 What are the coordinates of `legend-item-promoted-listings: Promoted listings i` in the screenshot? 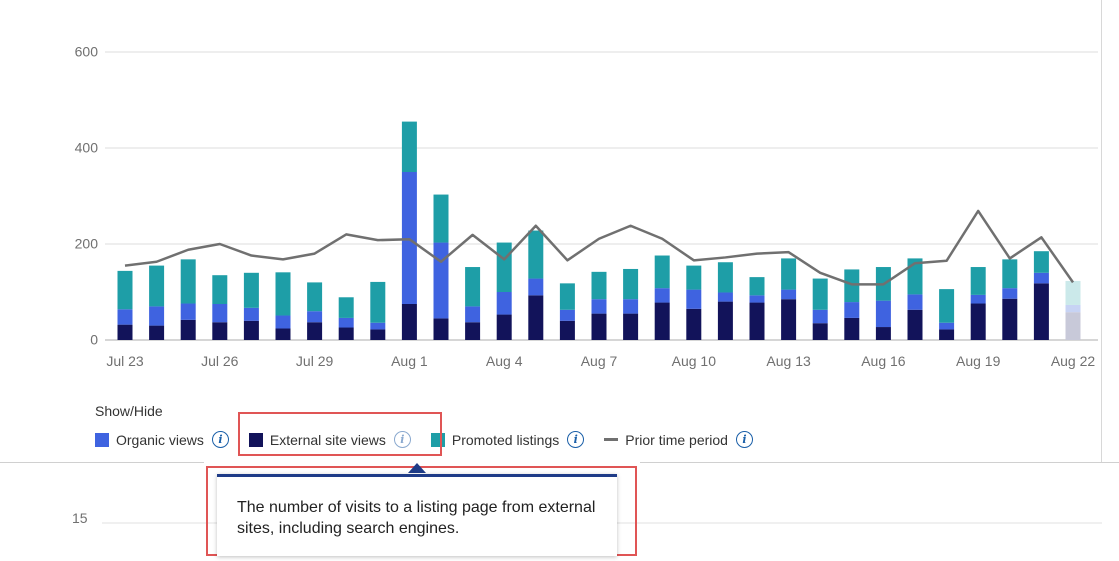 It's located at (507, 439).